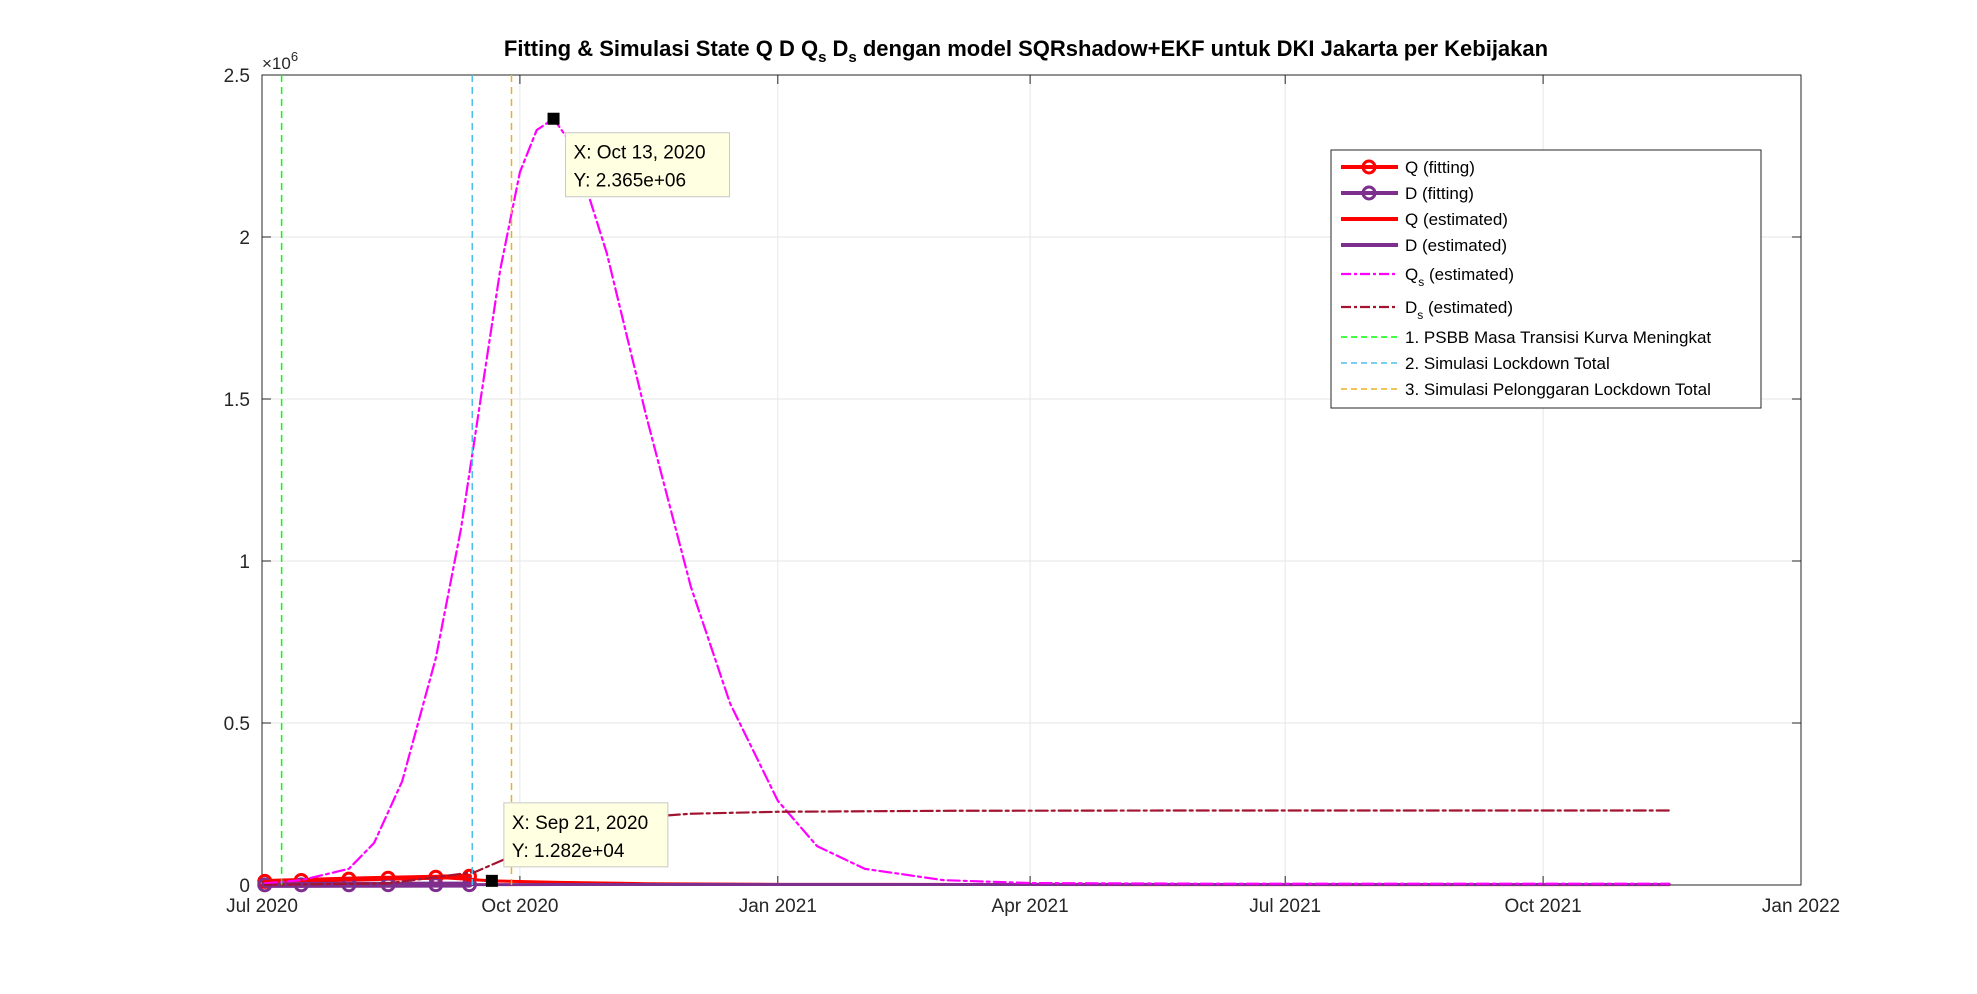 The image size is (1977, 994). Describe the element at coordinates (852, 57) in the screenshot. I see `title-sub-2: s` at that location.